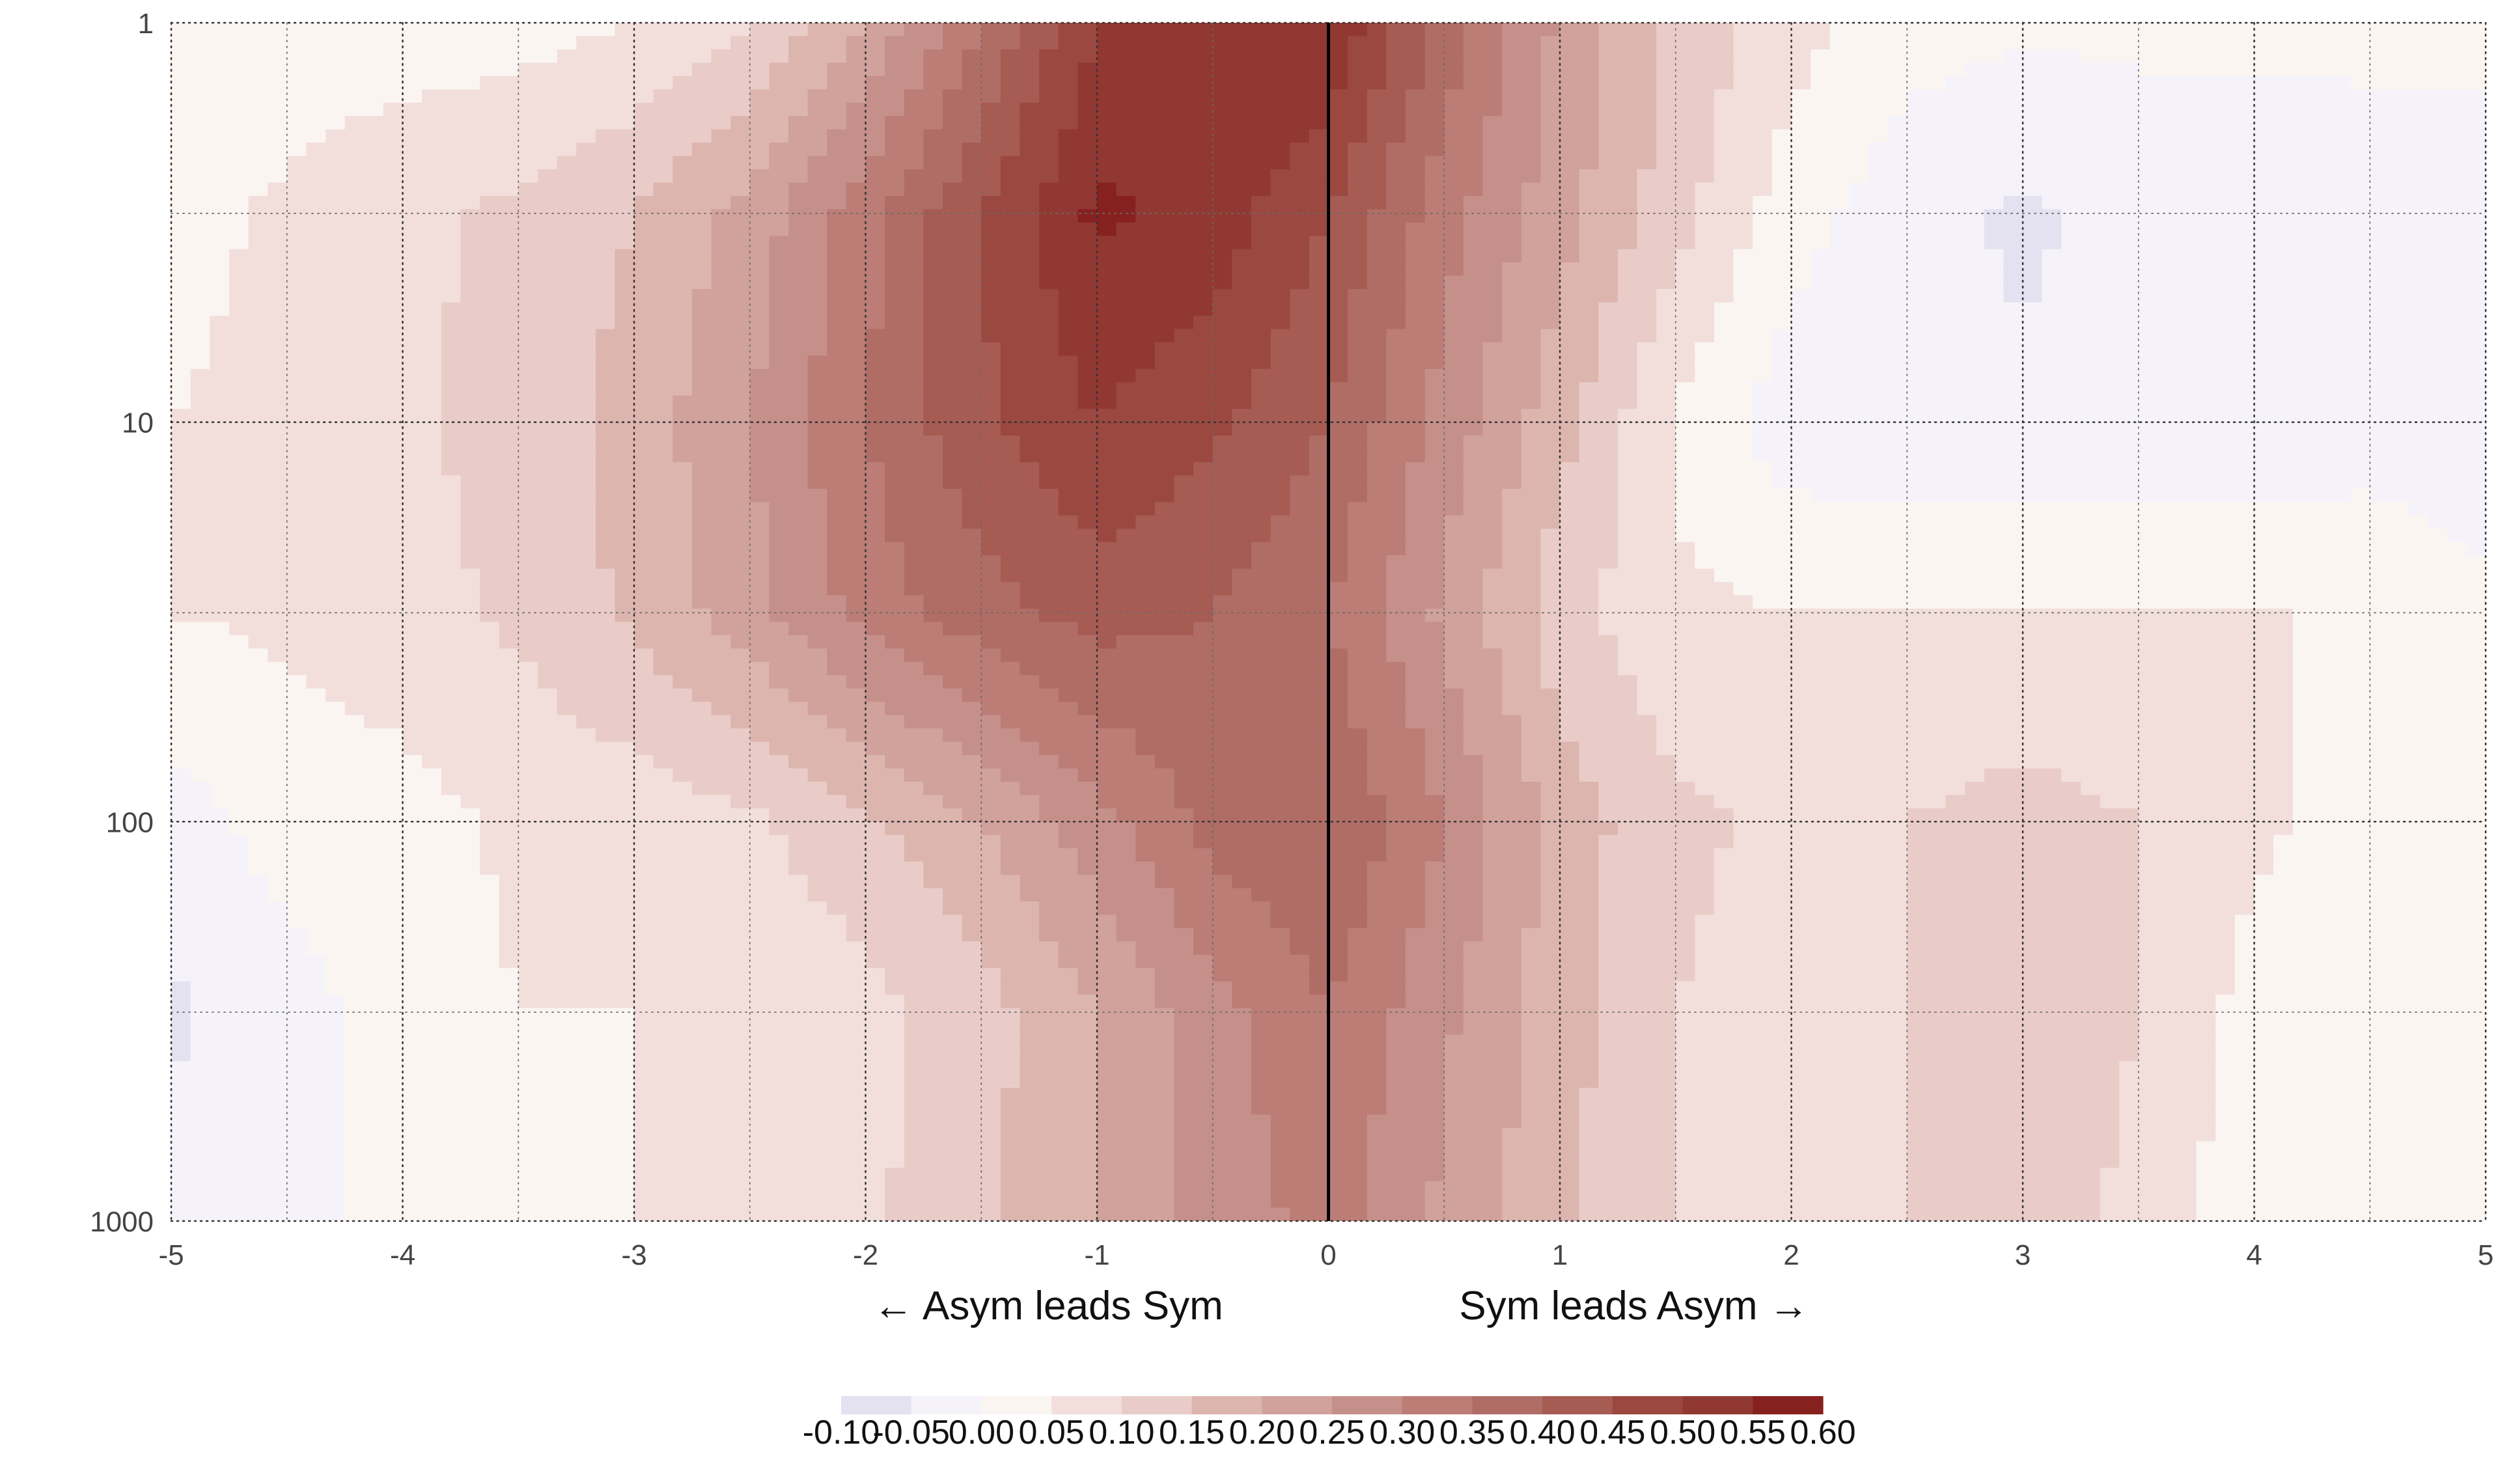 Image resolution: width=2500 pixels, height=1484 pixels. Describe the element at coordinates (1048, 1306) in the screenshot. I see `annotation-left: ← Asym leads Sym` at that location.